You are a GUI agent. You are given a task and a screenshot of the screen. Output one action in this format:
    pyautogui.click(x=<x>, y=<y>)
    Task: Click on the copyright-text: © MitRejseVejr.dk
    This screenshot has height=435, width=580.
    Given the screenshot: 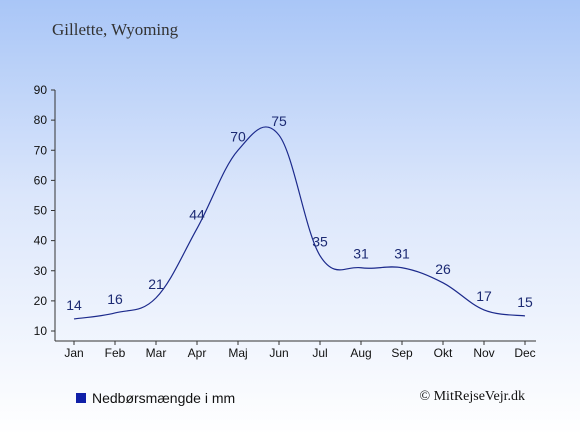 What is the action you would take?
    pyautogui.click(x=472, y=396)
    